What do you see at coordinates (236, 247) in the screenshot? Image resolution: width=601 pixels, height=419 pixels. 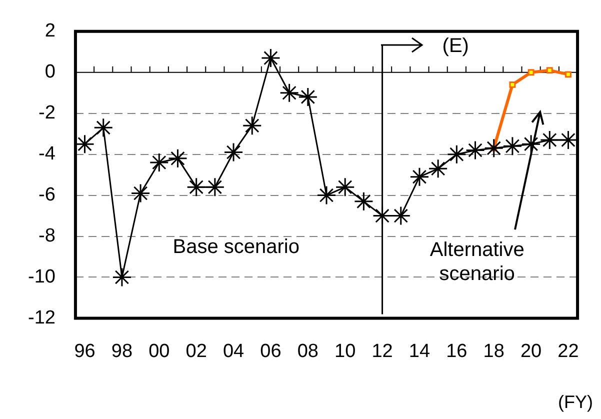 I see `annotation: Base scenario` at bounding box center [236, 247].